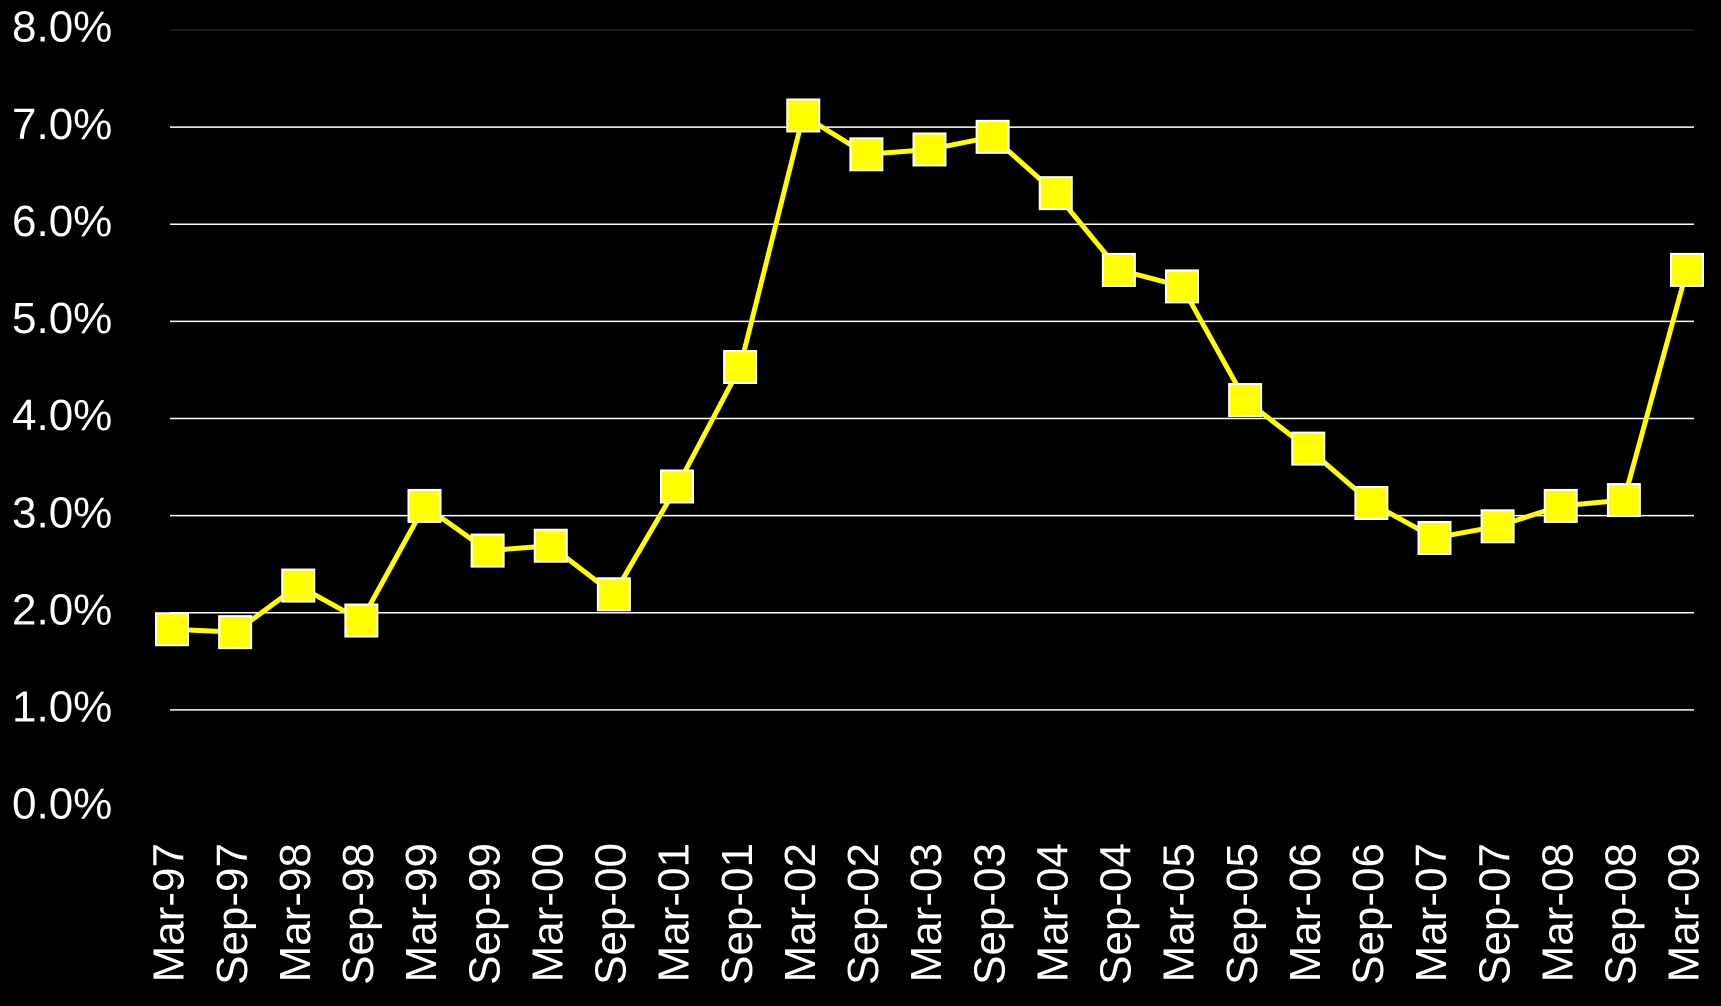 Image resolution: width=1721 pixels, height=1006 pixels. I want to click on x-tick-label: Mar-09, so click(1684, 912).